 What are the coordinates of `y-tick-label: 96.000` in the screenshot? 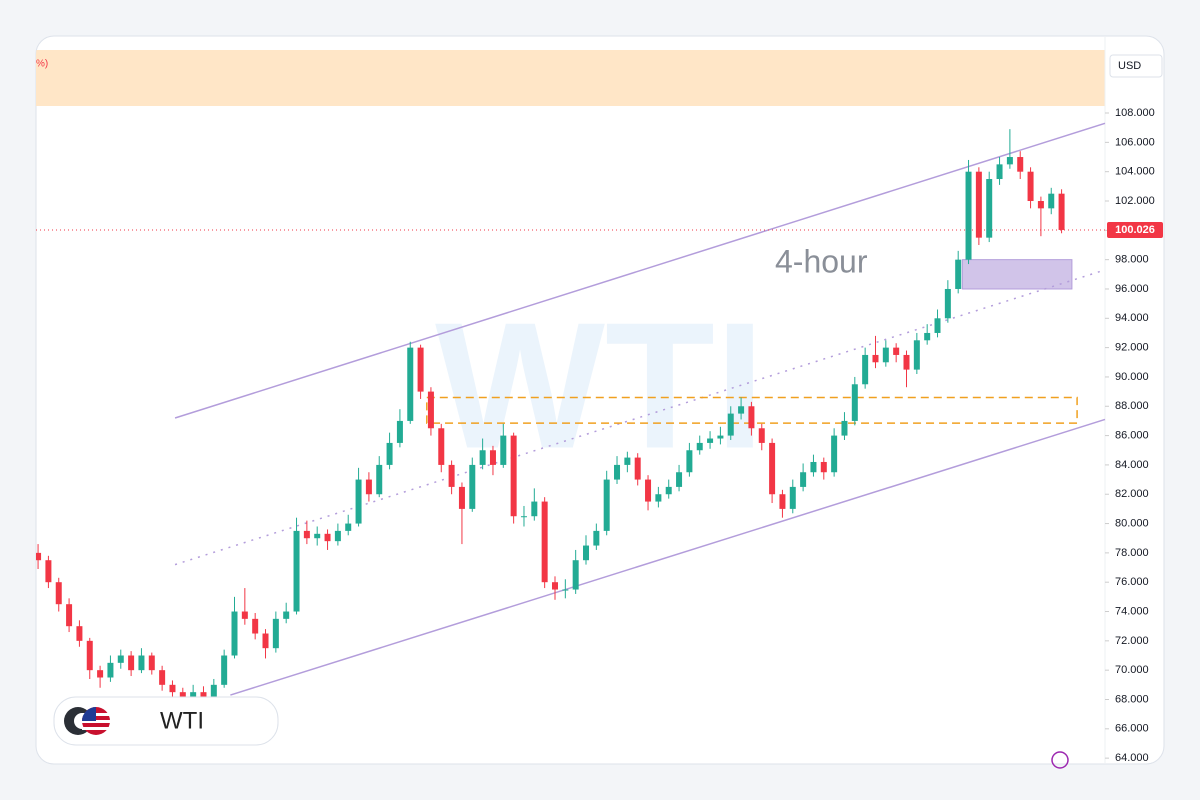 It's located at (1132, 289).